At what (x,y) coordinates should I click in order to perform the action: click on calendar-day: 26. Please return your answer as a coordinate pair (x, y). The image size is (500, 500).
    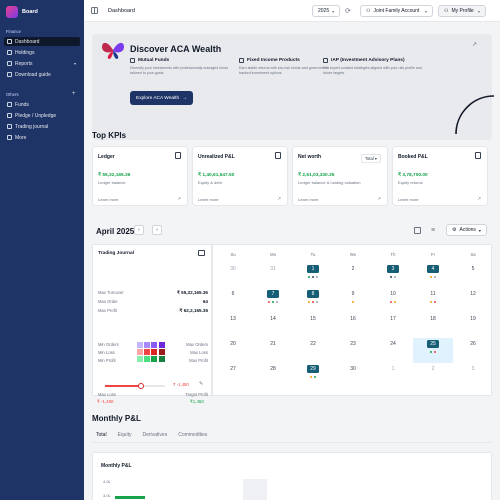
    Looking at the image, I should click on (473, 350).